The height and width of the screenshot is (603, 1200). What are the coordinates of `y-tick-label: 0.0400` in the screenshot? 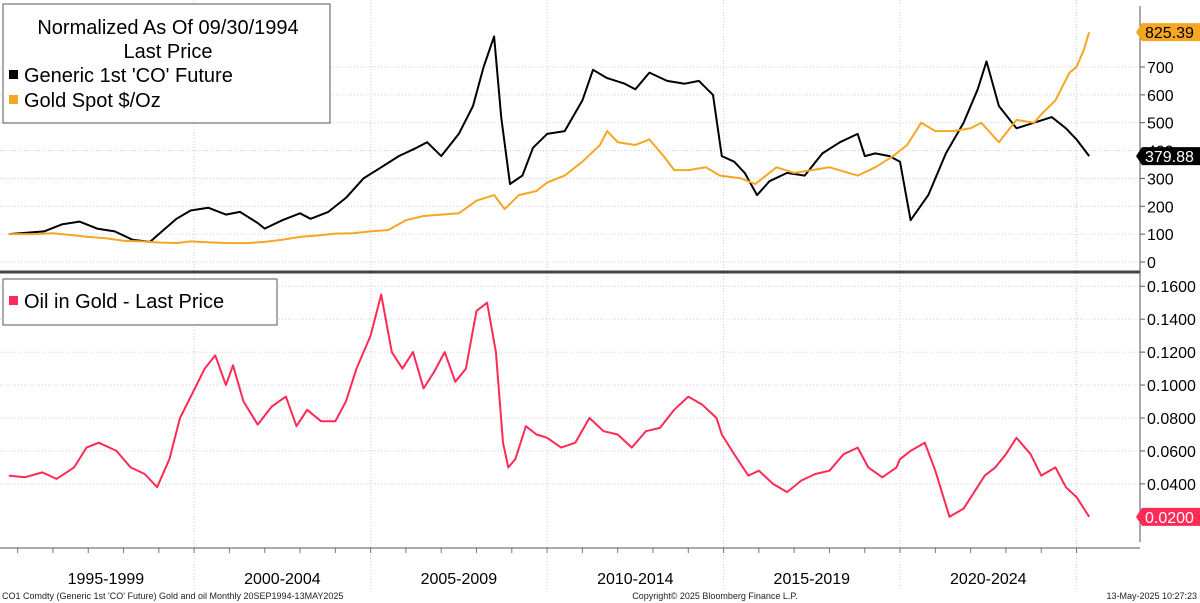 It's located at (1171, 485).